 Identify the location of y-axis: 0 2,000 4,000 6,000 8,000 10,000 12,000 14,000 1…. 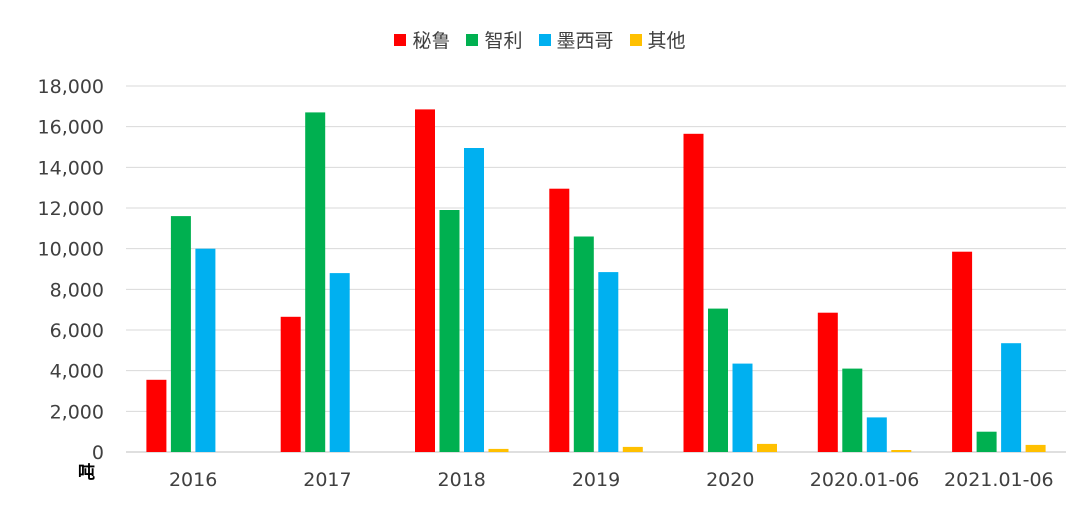
(71, 270).